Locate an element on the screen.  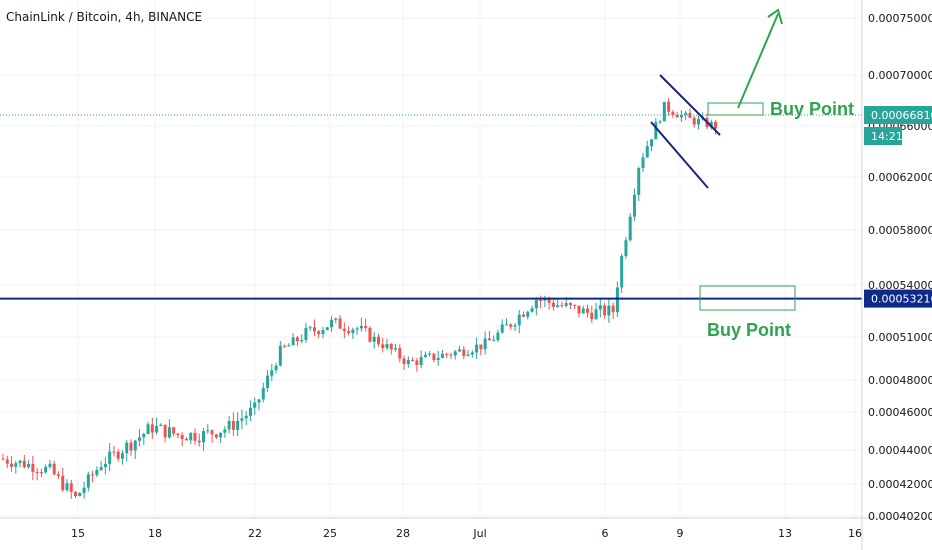
x-tick-label: 6 is located at coordinates (605, 533).